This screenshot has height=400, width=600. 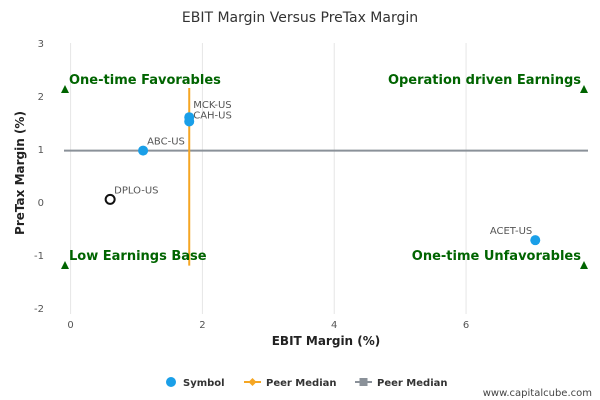 I want to click on legend-peer-median-y-label: Peer Median, so click(x=412, y=383).